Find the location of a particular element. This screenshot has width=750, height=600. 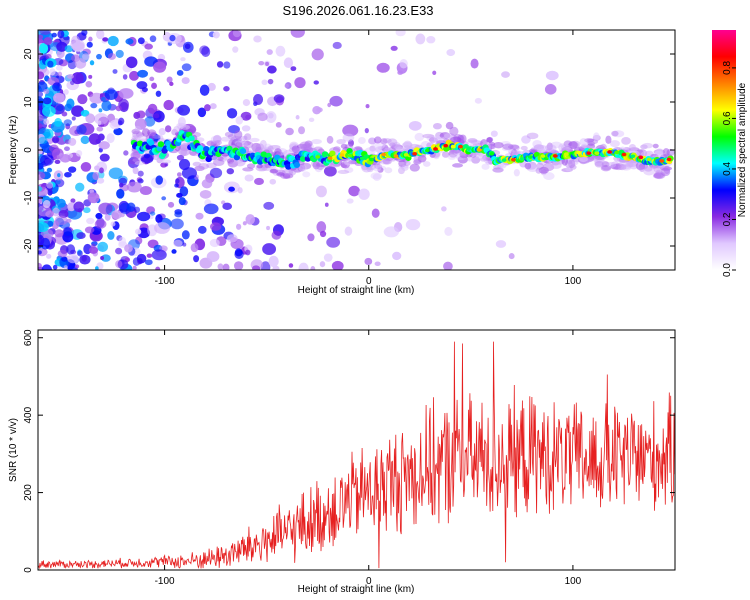

y-tick-label: 0 is located at coordinates (28, 570).